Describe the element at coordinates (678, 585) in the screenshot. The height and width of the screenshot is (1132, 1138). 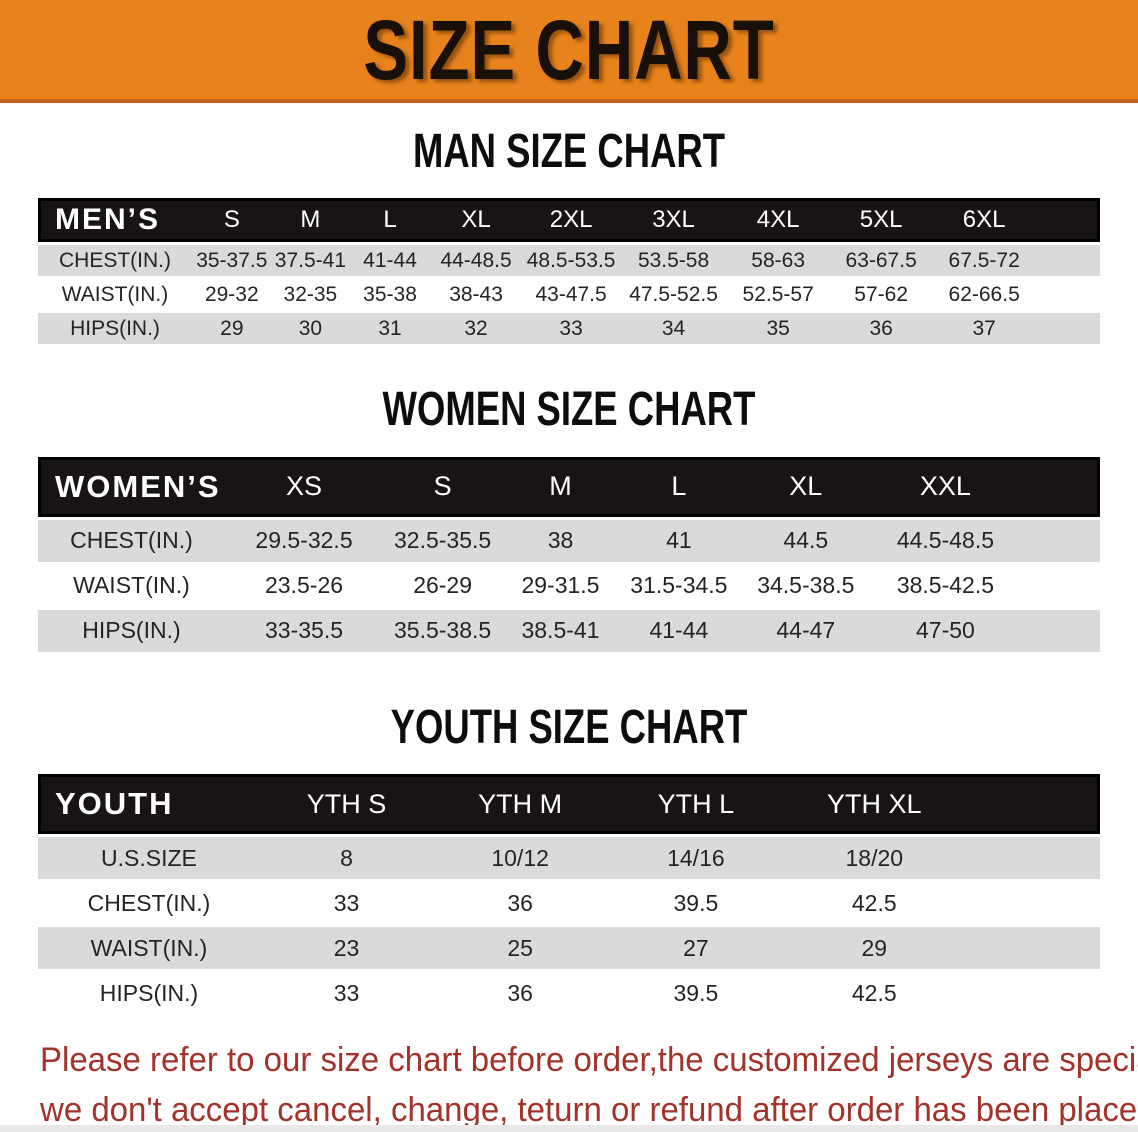
I see `cell-value: 31.5-34.5` at that location.